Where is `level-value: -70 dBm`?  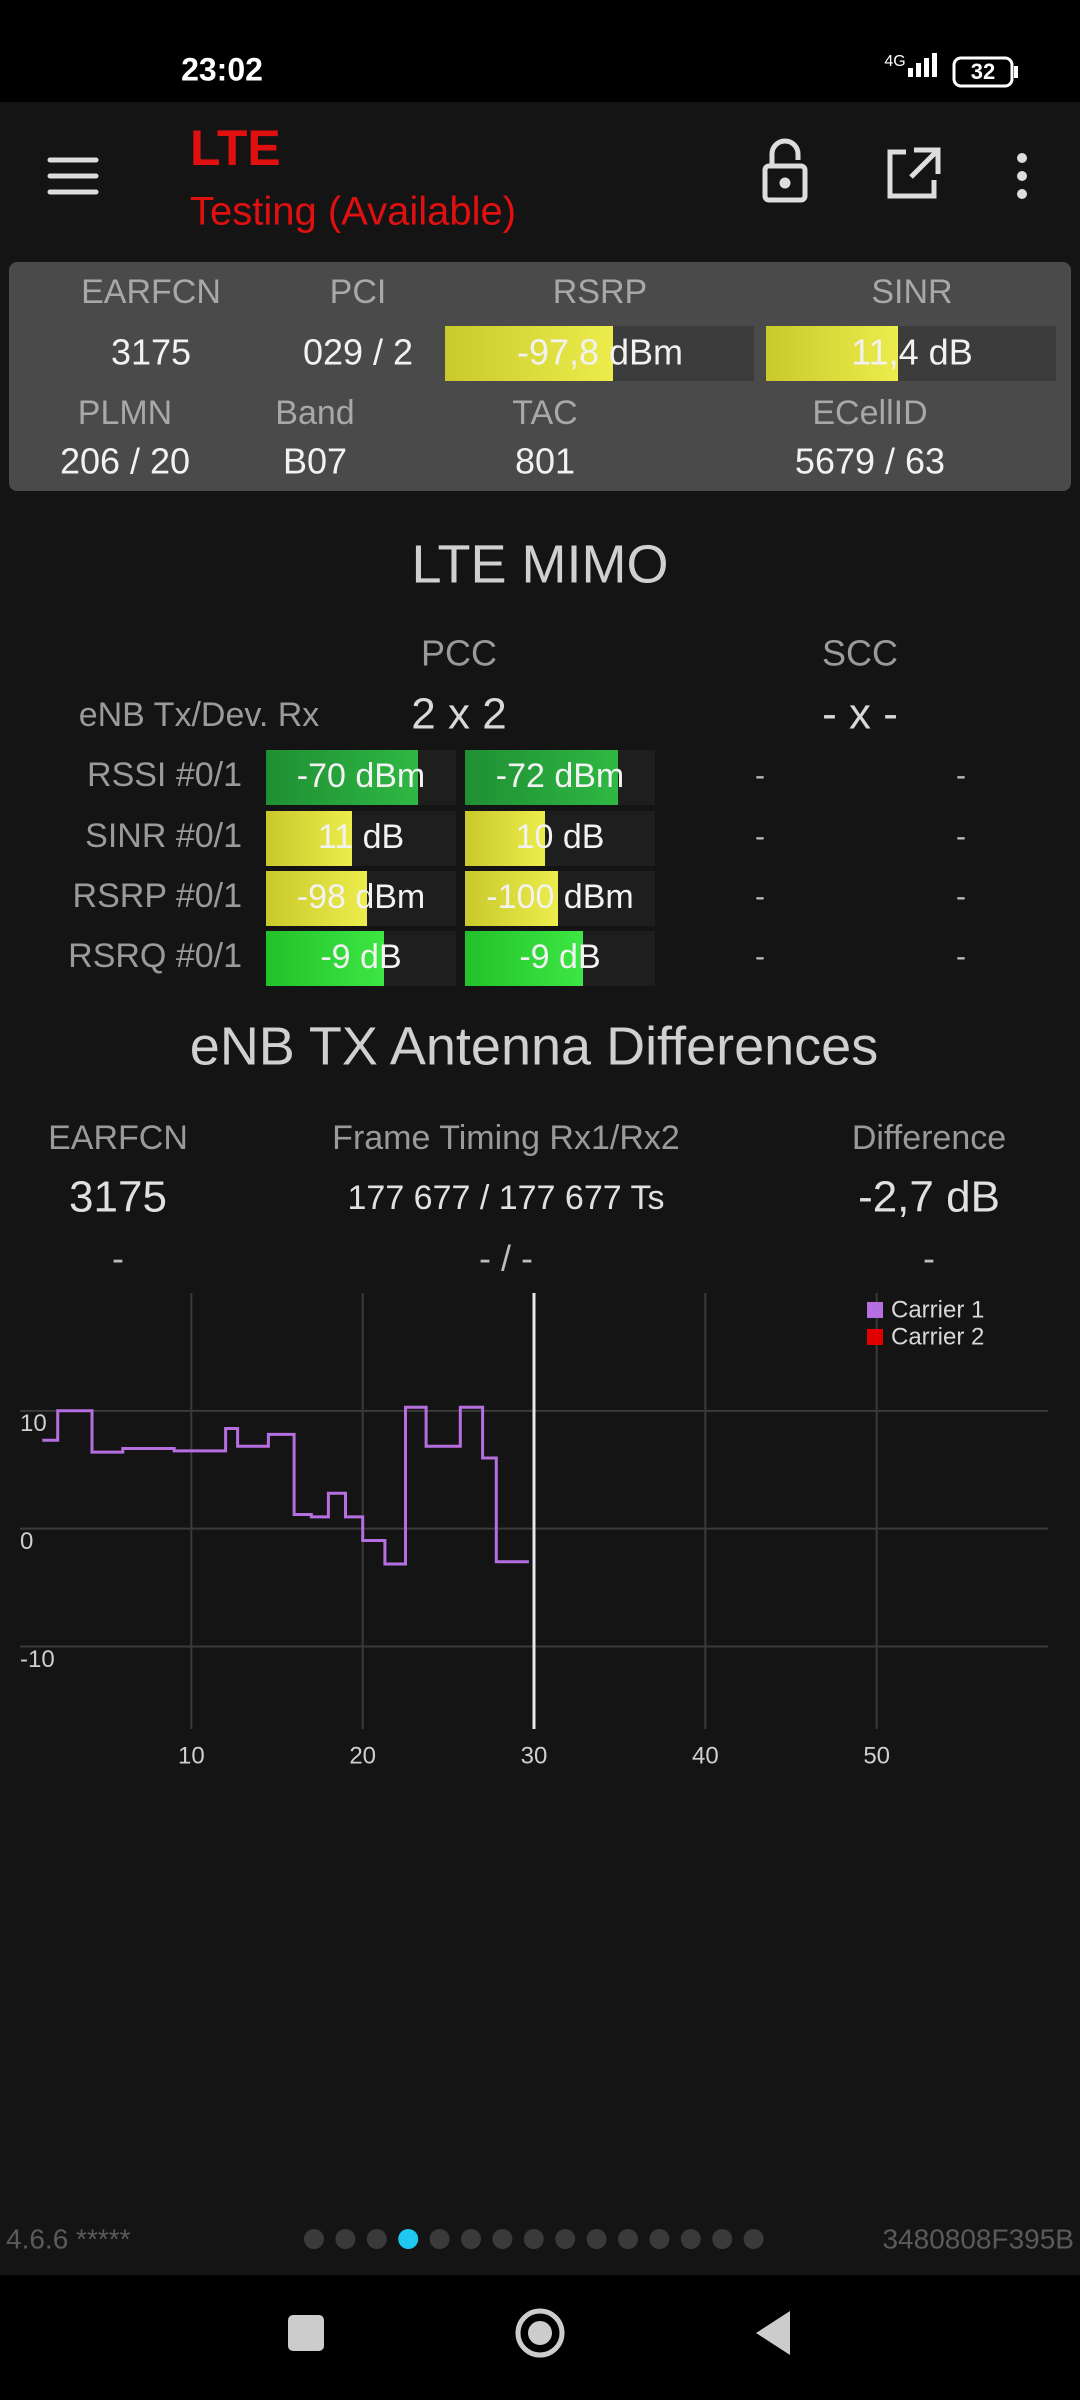 level-value: -70 dBm is located at coordinates (361, 776).